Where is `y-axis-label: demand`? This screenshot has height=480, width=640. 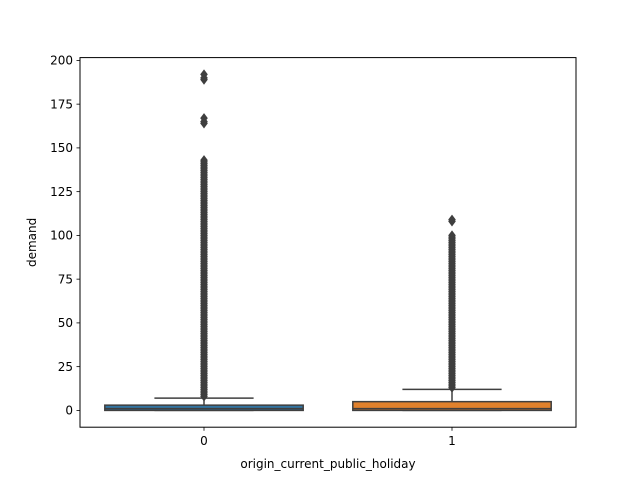
y-axis-label: demand is located at coordinates (32, 242).